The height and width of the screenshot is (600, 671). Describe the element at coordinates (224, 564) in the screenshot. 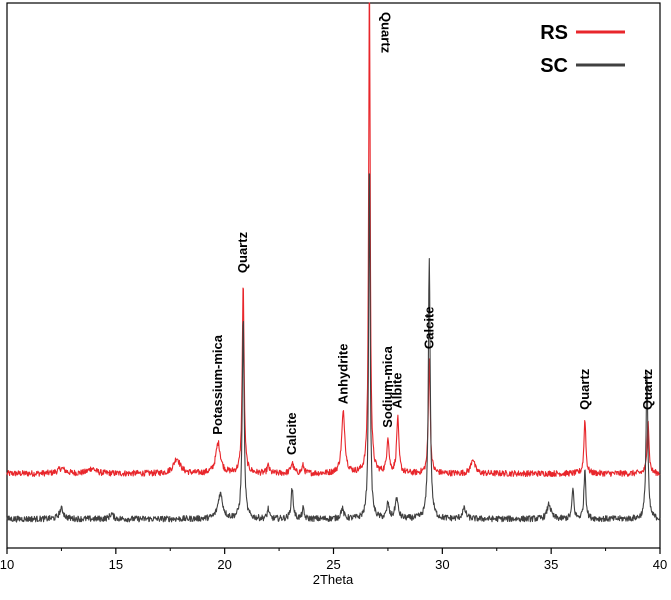

I see `x-tick-label: 20` at that location.